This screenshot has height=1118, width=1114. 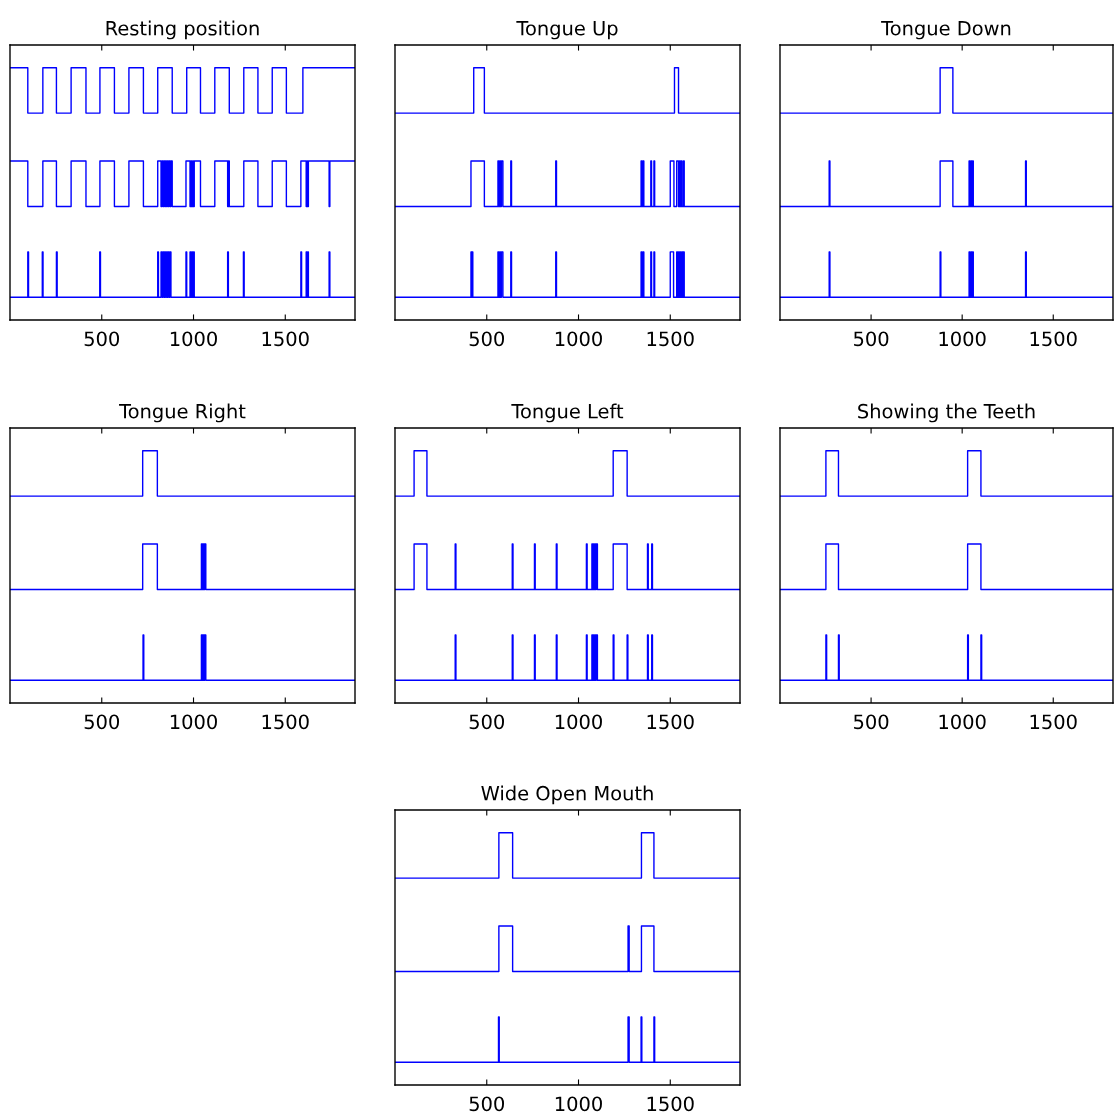 What do you see at coordinates (182, 30) in the screenshot?
I see `chart-title: Resting position` at bounding box center [182, 30].